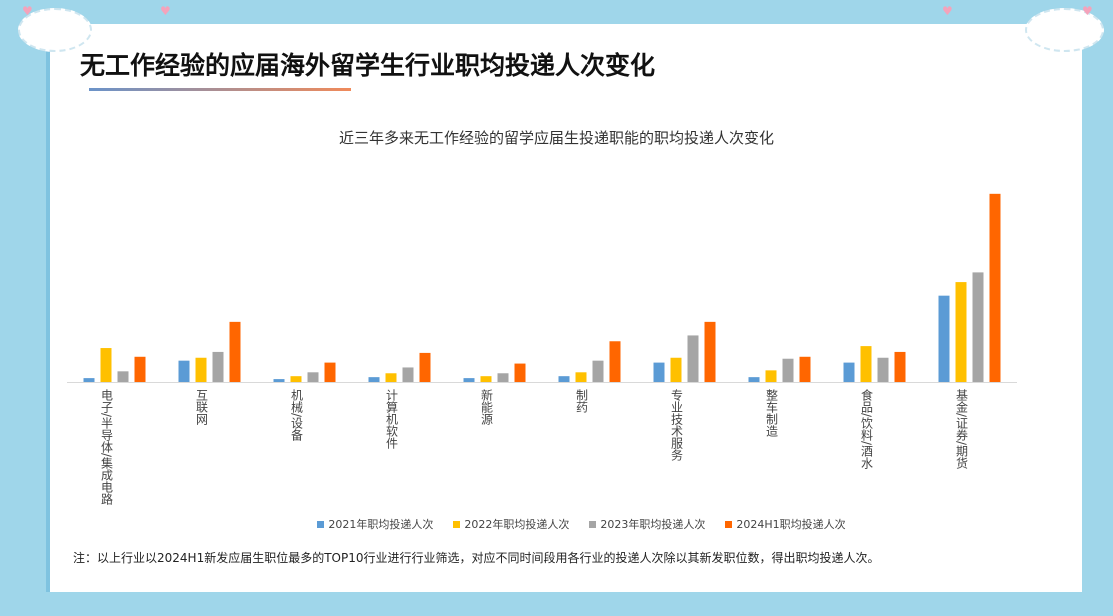 Image resolution: width=1113 pixels, height=616 pixels. I want to click on category-label: 基金/证券/期货, so click(961, 429).